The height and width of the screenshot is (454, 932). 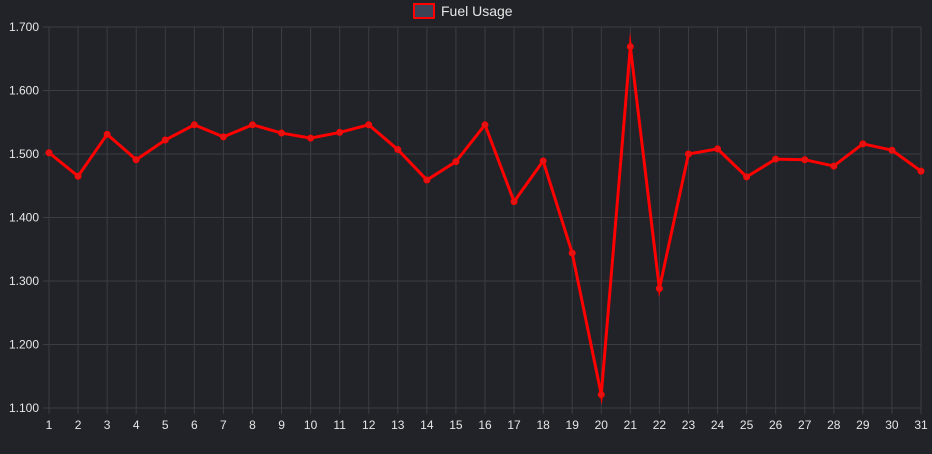 I want to click on legend-swatch, so click(x=424, y=11).